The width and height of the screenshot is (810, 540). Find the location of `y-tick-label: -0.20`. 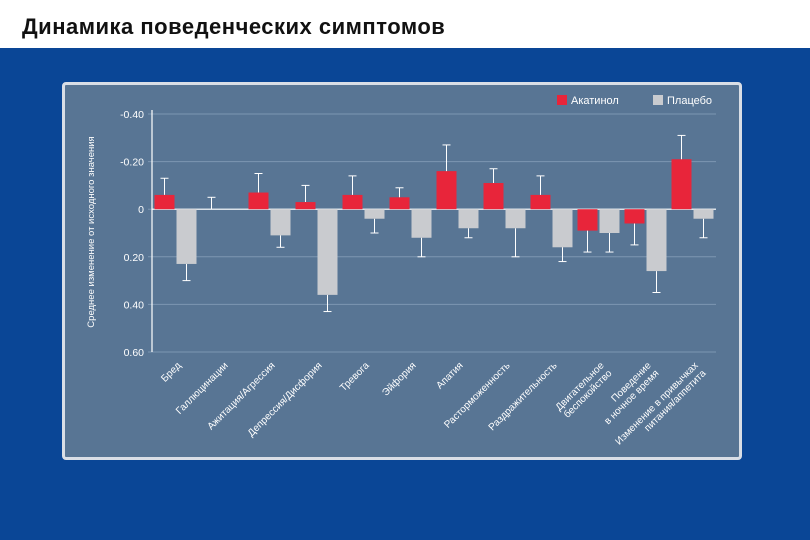

y-tick-label: -0.20 is located at coordinates (132, 163).